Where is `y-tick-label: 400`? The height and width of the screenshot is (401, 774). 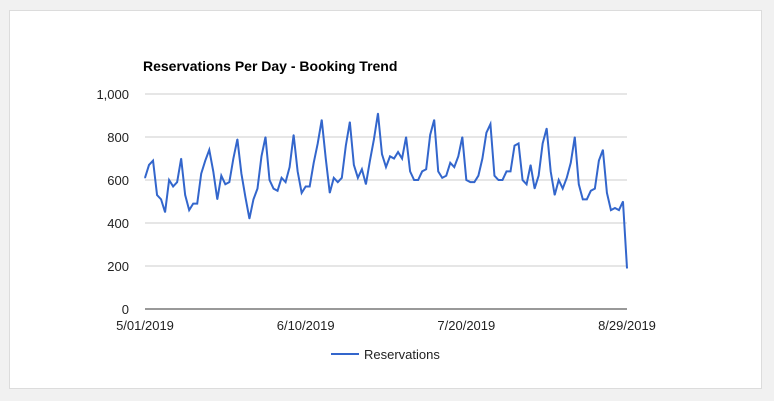 y-tick-label: 400 is located at coordinates (118, 223).